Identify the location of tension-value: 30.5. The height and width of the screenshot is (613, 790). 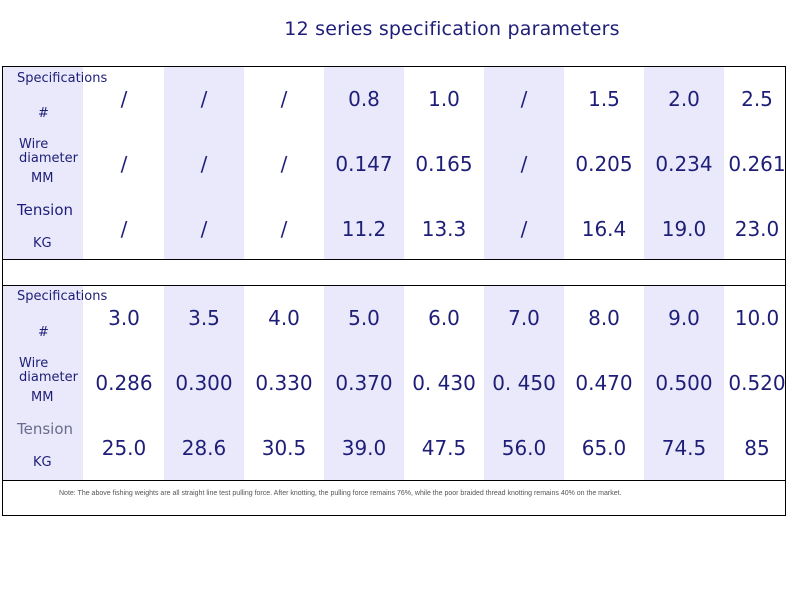
(284, 448).